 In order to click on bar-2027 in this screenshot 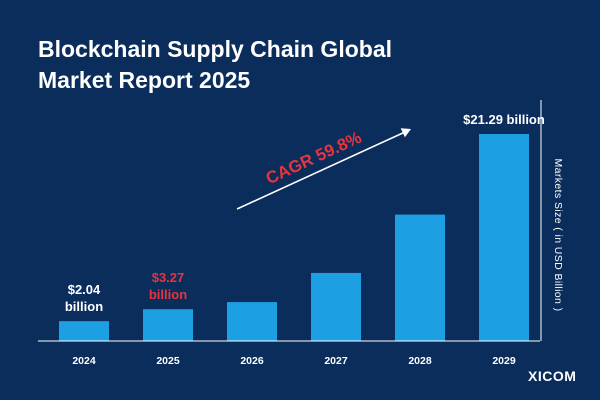, I will do `click(336, 306)`.